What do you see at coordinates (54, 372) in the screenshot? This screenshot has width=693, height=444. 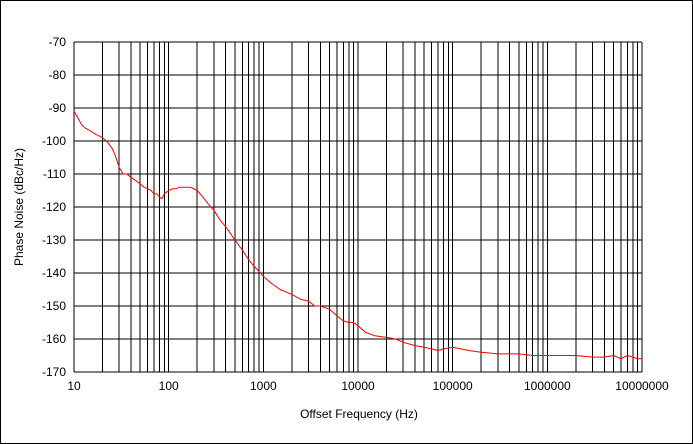 I see `y-tick-label: -170` at bounding box center [54, 372].